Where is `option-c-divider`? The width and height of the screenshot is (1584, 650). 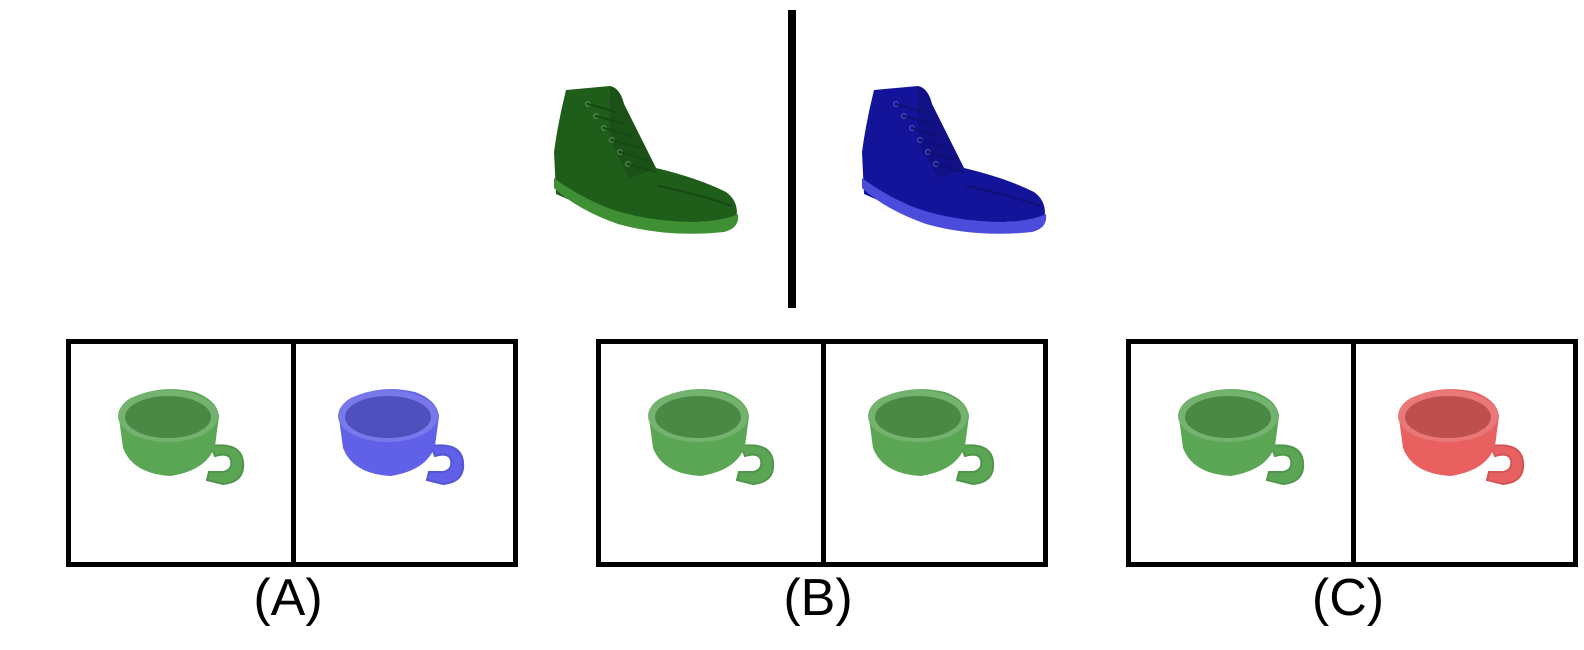 option-c-divider is located at coordinates (1353, 453).